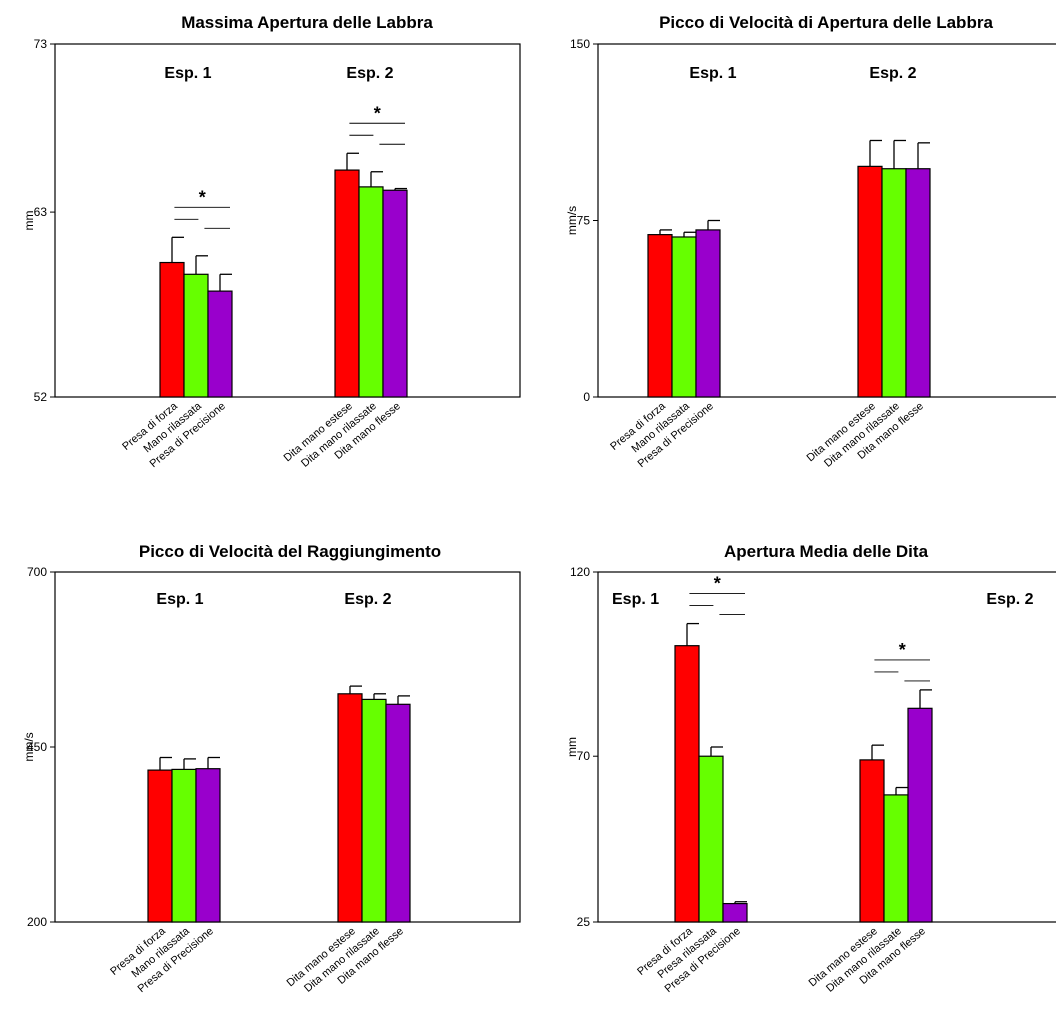 Image resolution: width=1056 pixels, height=1013 pixels. I want to click on y-tick-label: 700, so click(37, 572).